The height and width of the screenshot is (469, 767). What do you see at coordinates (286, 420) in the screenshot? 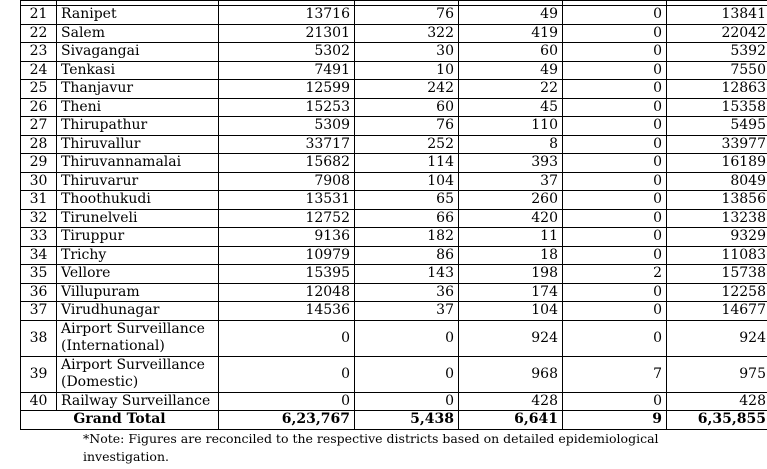
I see `grand-total-cell-a: 6,23,767` at bounding box center [286, 420].